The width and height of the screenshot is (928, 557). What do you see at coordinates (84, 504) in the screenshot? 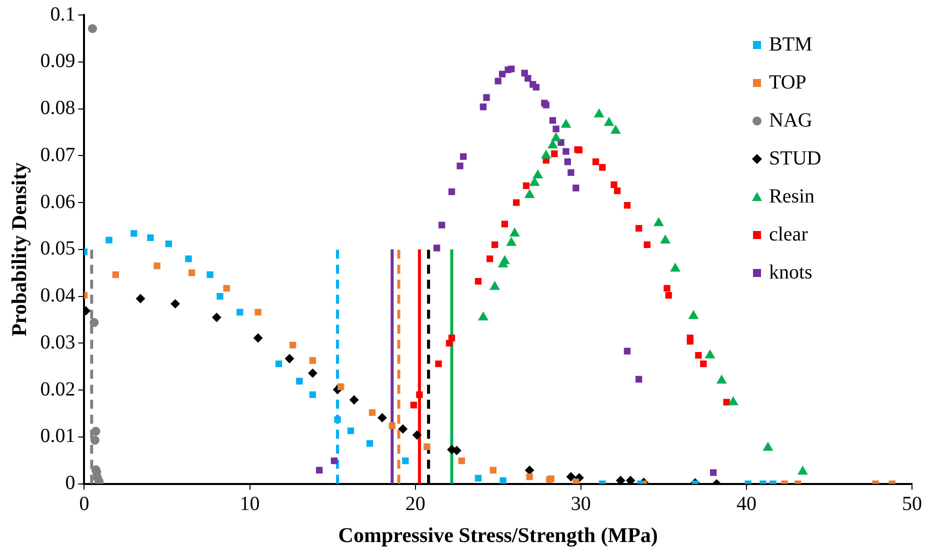
I see `x-tick-label: 0` at bounding box center [84, 504].